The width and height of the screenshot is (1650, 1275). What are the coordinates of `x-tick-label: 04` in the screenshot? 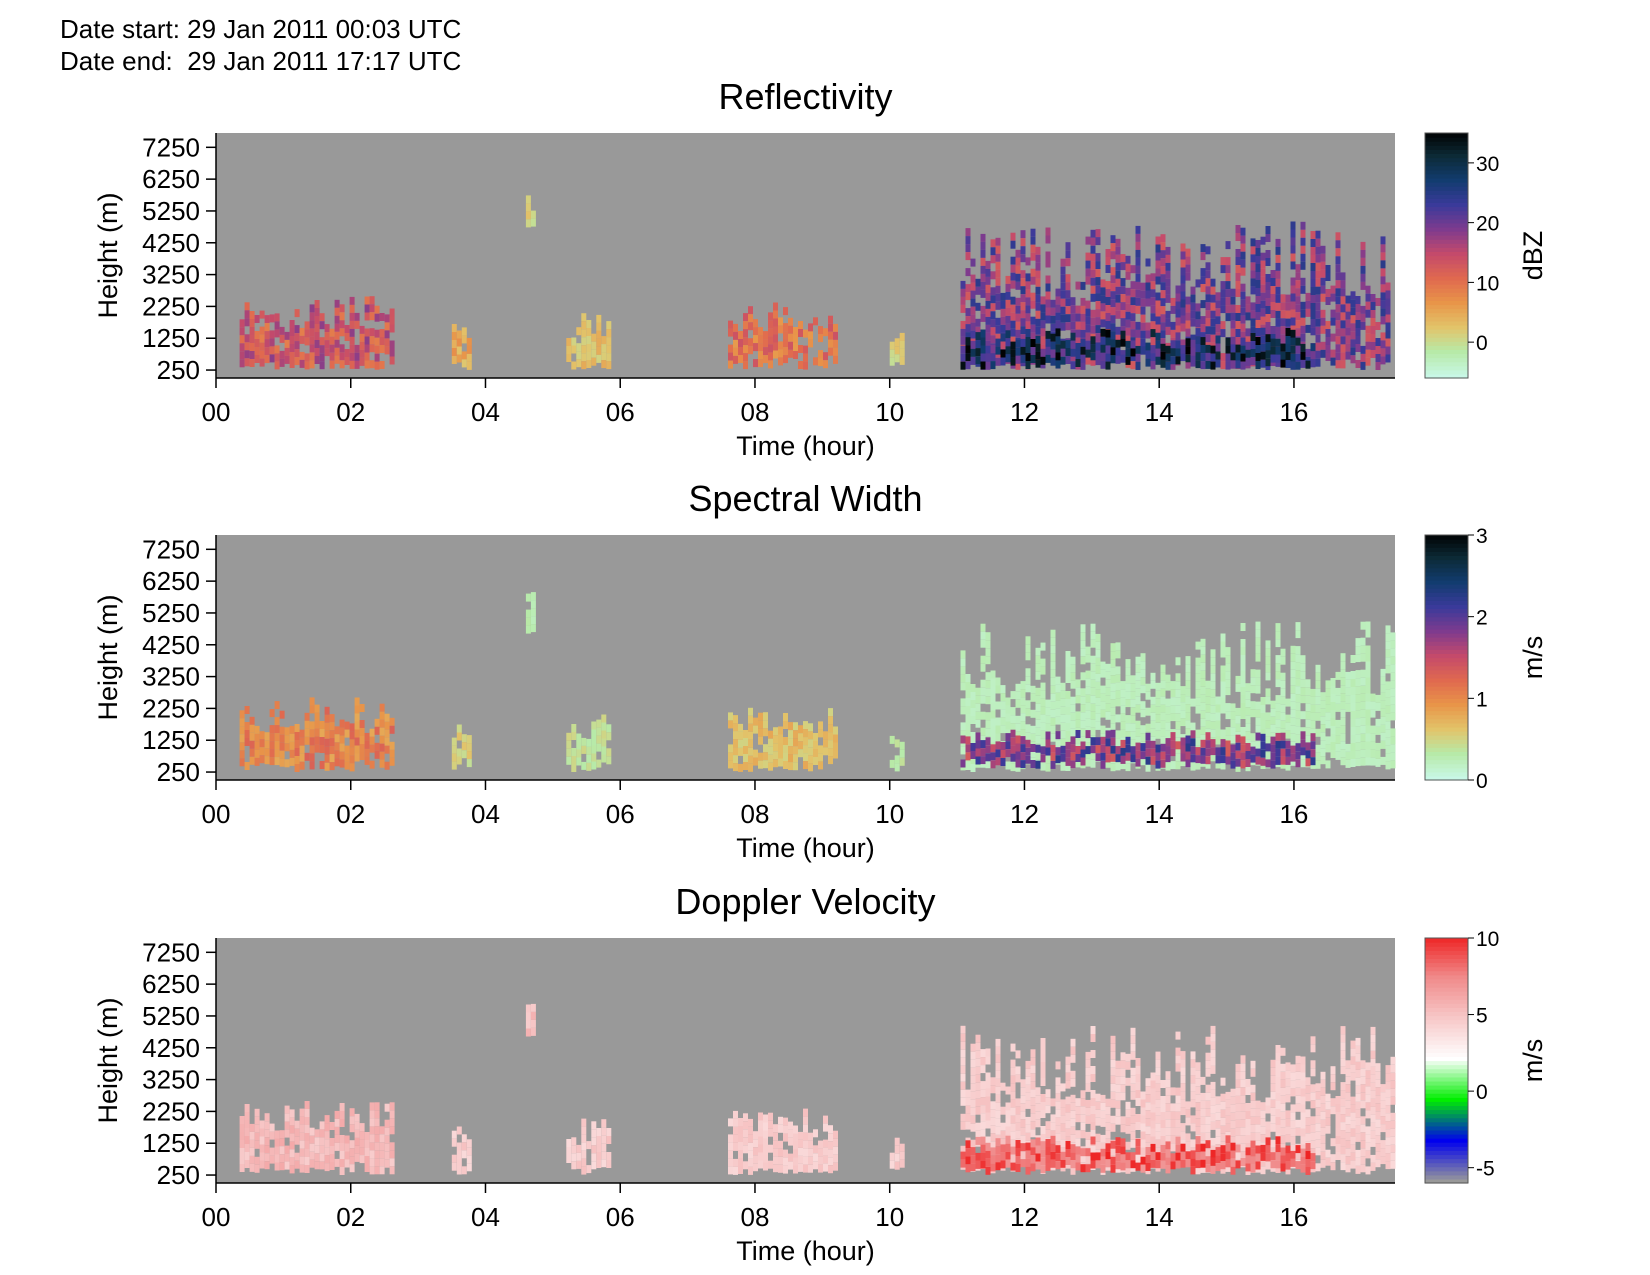 It's located at (485, 814).